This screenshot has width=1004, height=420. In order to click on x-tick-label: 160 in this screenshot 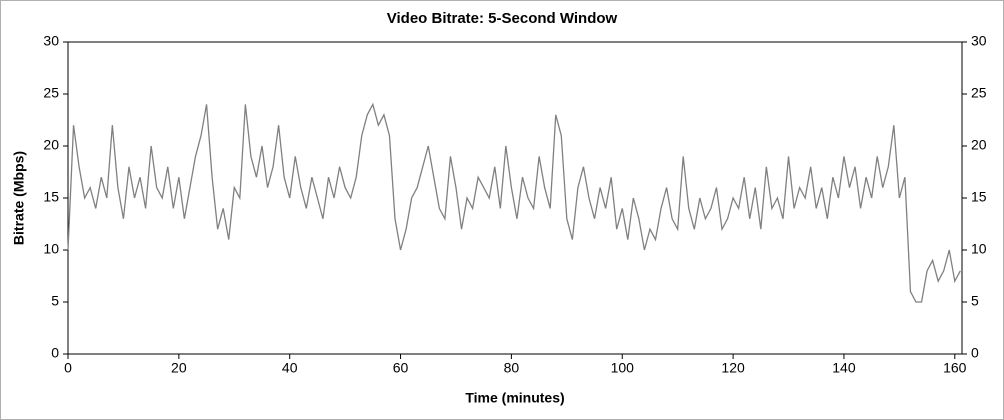, I will do `click(955, 368)`.